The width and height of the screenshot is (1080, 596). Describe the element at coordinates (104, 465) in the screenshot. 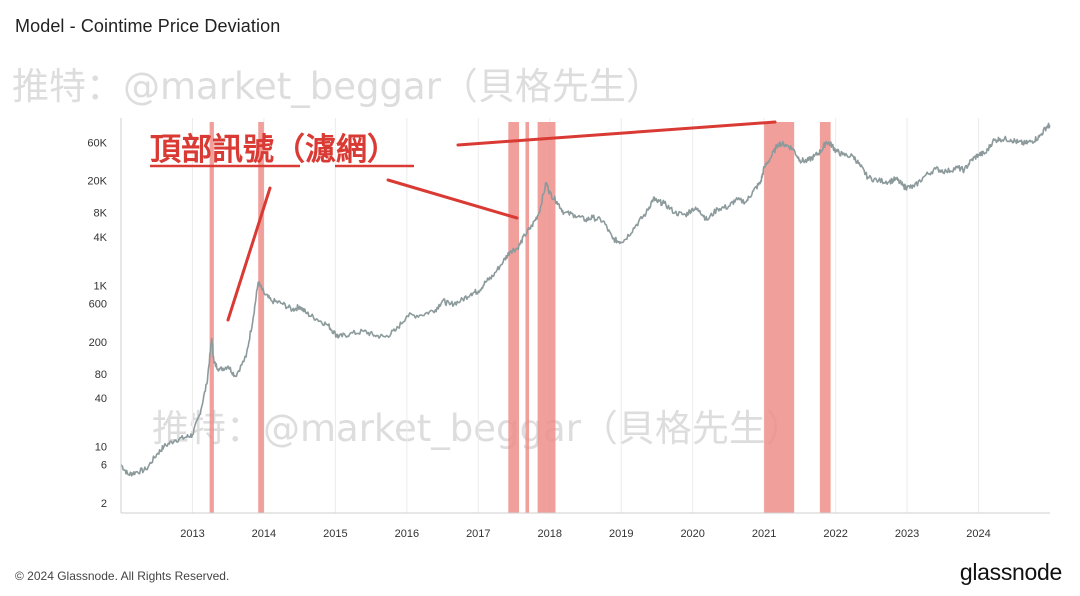

I see `y-tick-label: 6` at that location.